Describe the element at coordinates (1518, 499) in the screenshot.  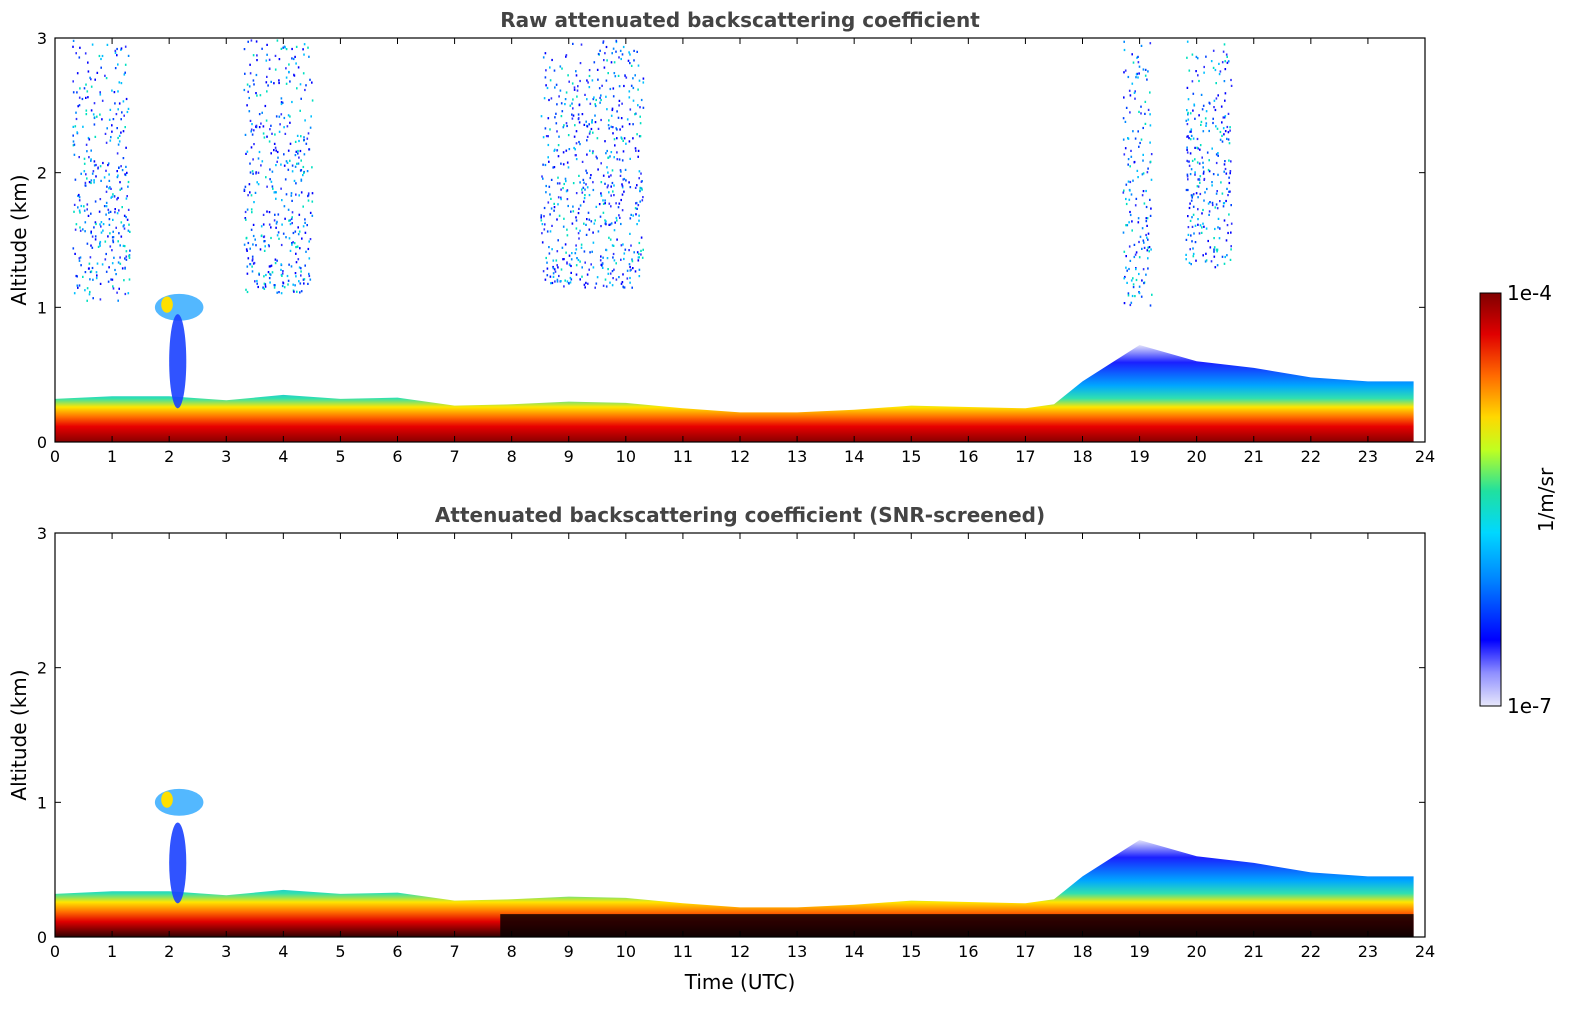
I see `colorbar: 1e-4 1e-7 1/m/sr` at that location.